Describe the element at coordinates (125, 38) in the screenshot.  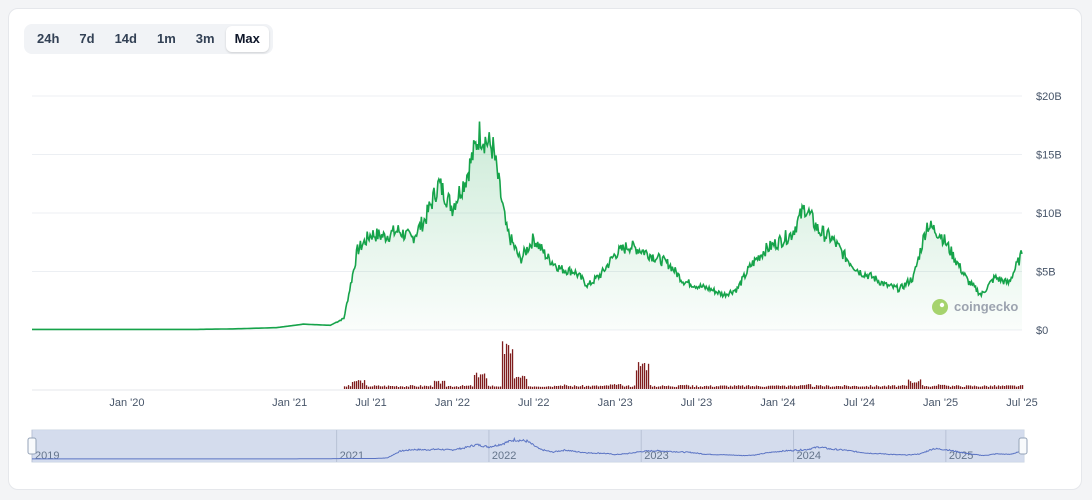
I see `range-tab-14d: 14d` at that location.